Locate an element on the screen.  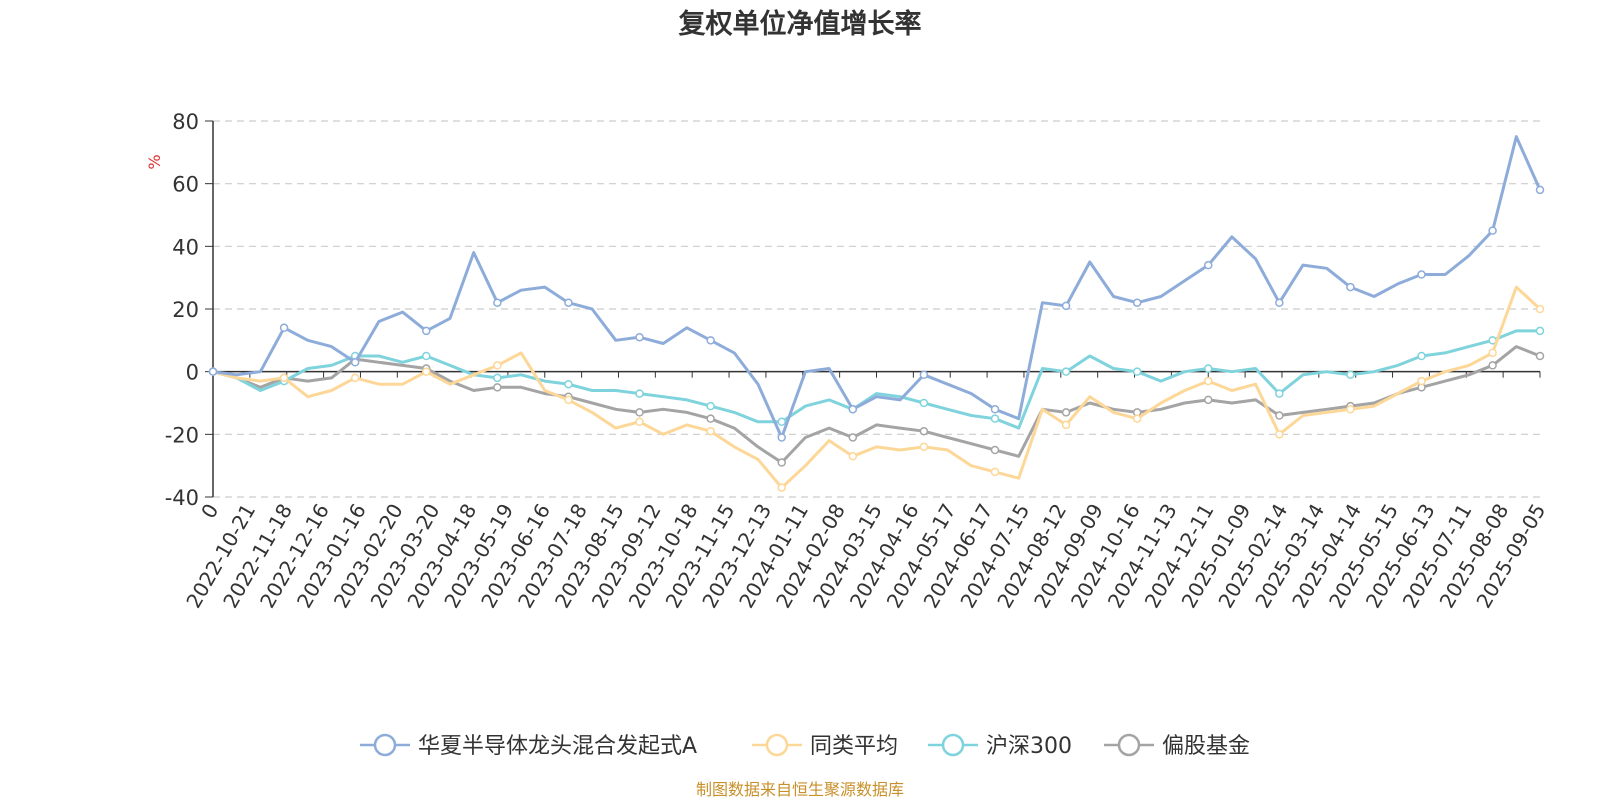
y-tick-label: 80 is located at coordinates (185, 122).